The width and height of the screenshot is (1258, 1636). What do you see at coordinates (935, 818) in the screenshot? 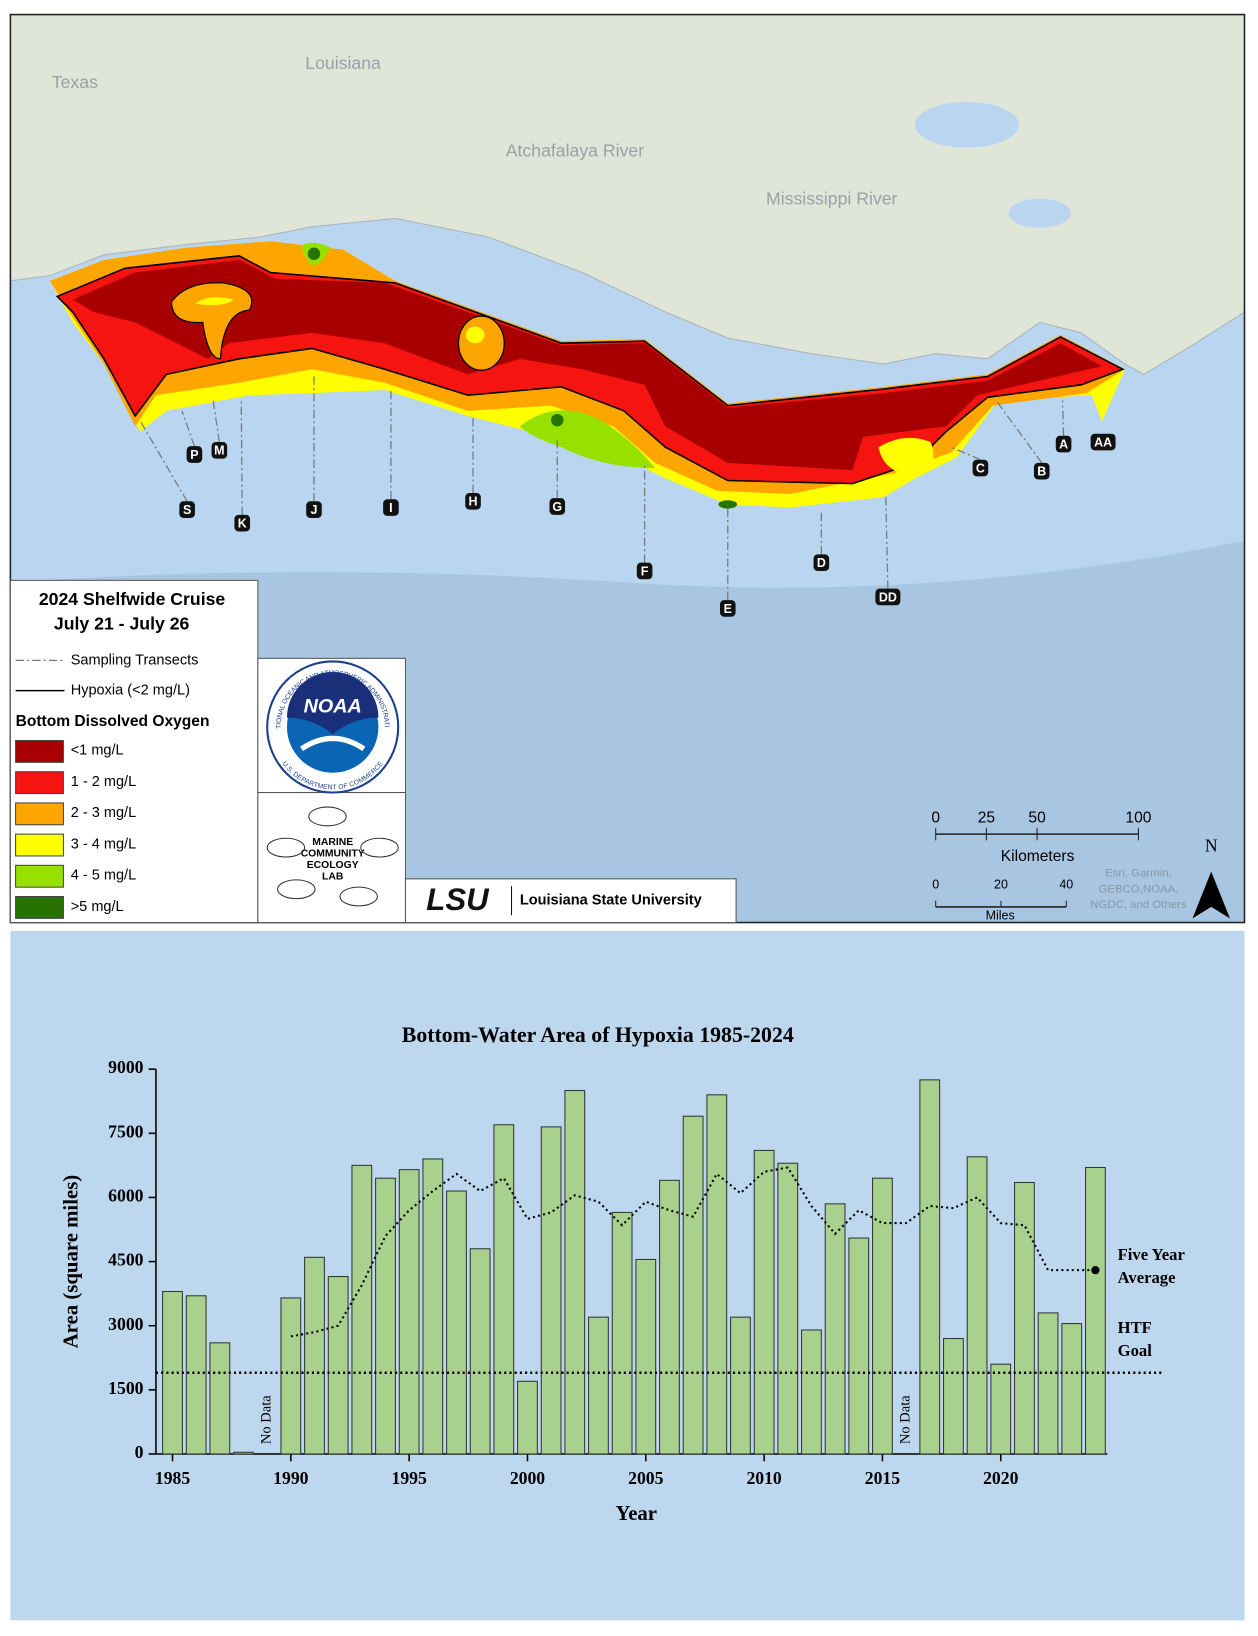
I see `scale-label: 0` at bounding box center [935, 818].